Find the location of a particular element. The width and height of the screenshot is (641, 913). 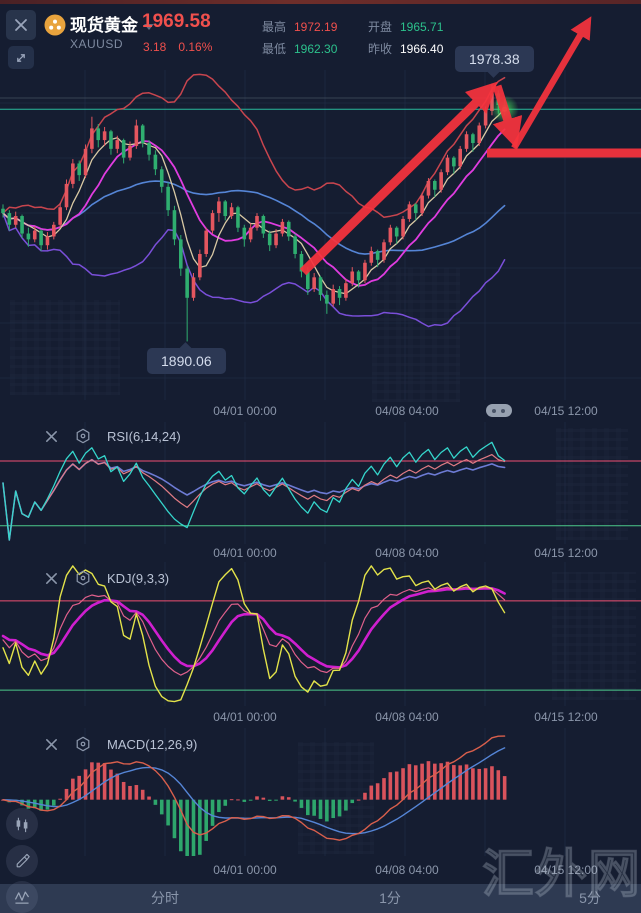

gold-coin-icon is located at coordinates (55, 27).